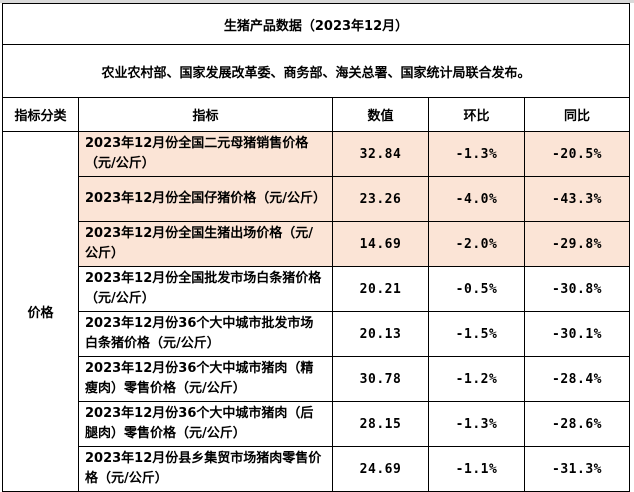 The image size is (634, 492). What do you see at coordinates (40, 311) in the screenshot?
I see `category-cell-price: 价格` at bounding box center [40, 311].